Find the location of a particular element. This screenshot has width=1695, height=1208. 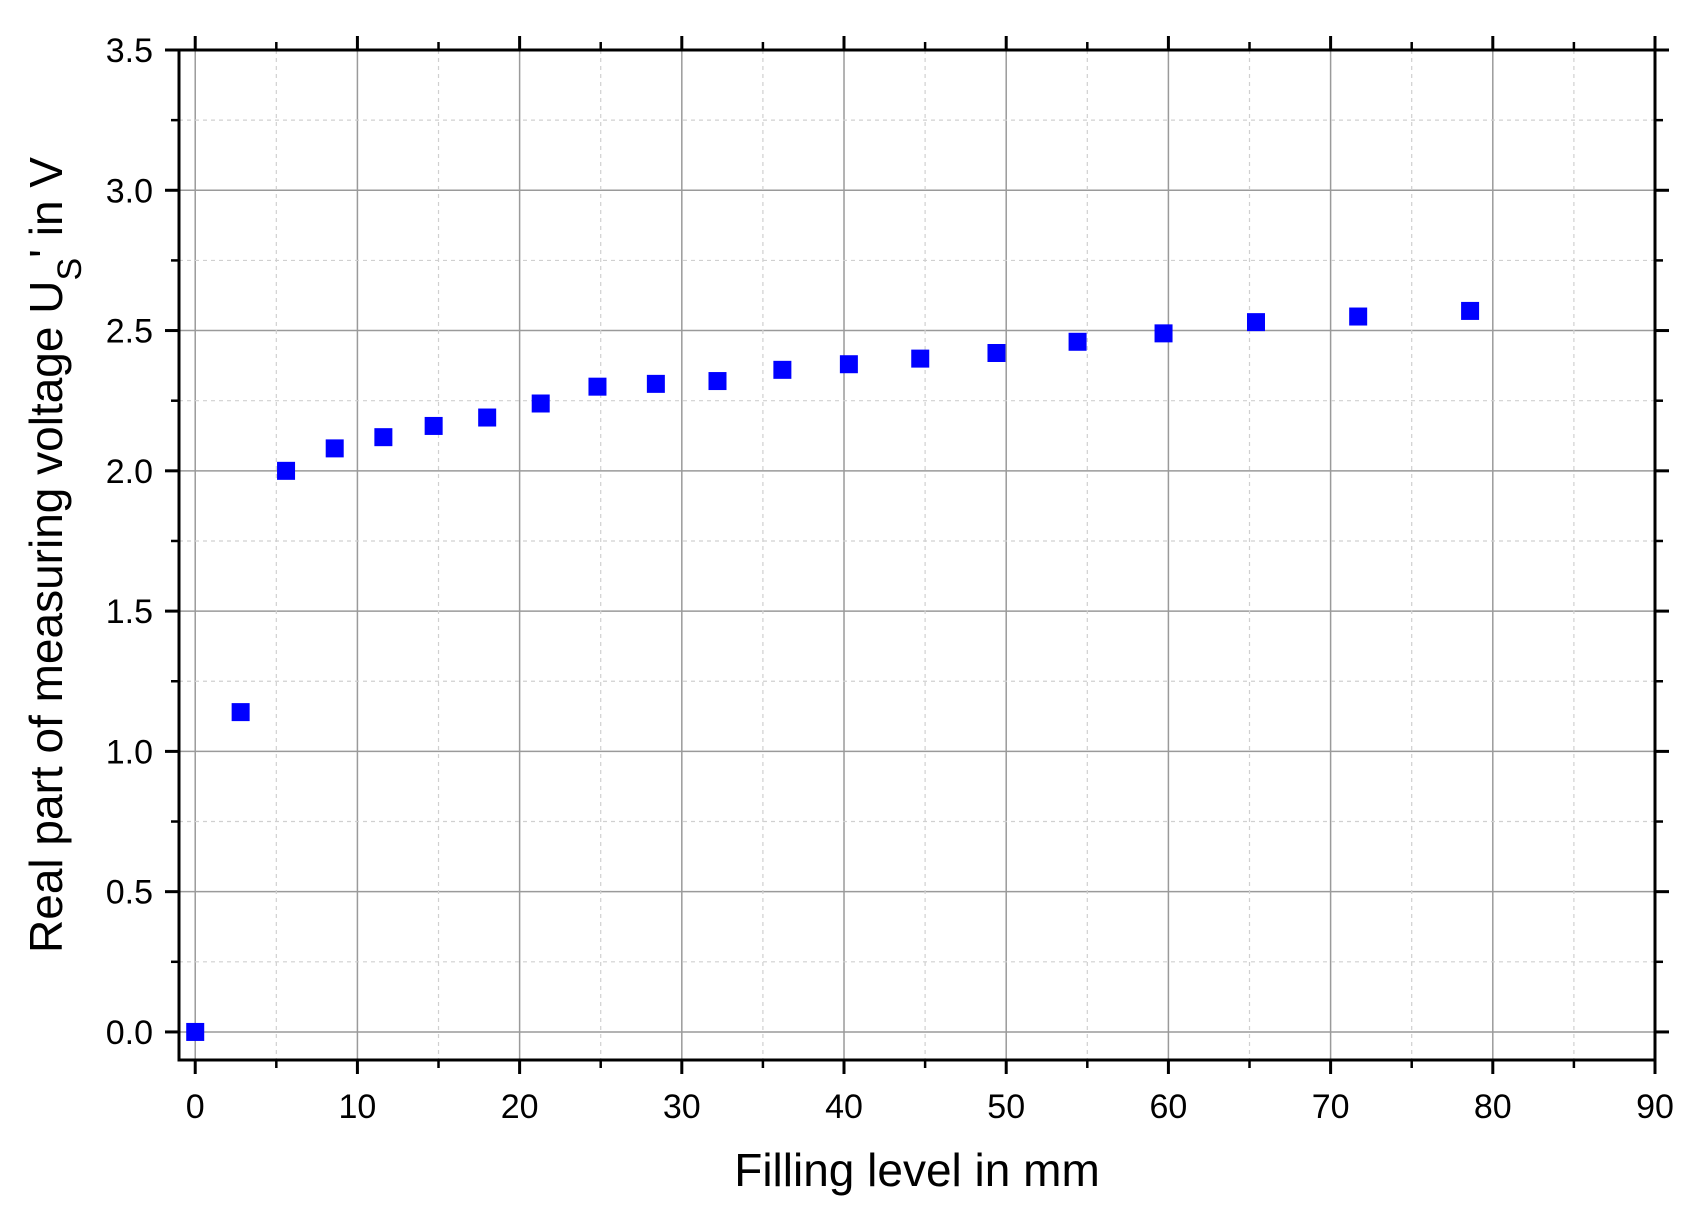

x-tick-label: 60 is located at coordinates (1168, 1107).